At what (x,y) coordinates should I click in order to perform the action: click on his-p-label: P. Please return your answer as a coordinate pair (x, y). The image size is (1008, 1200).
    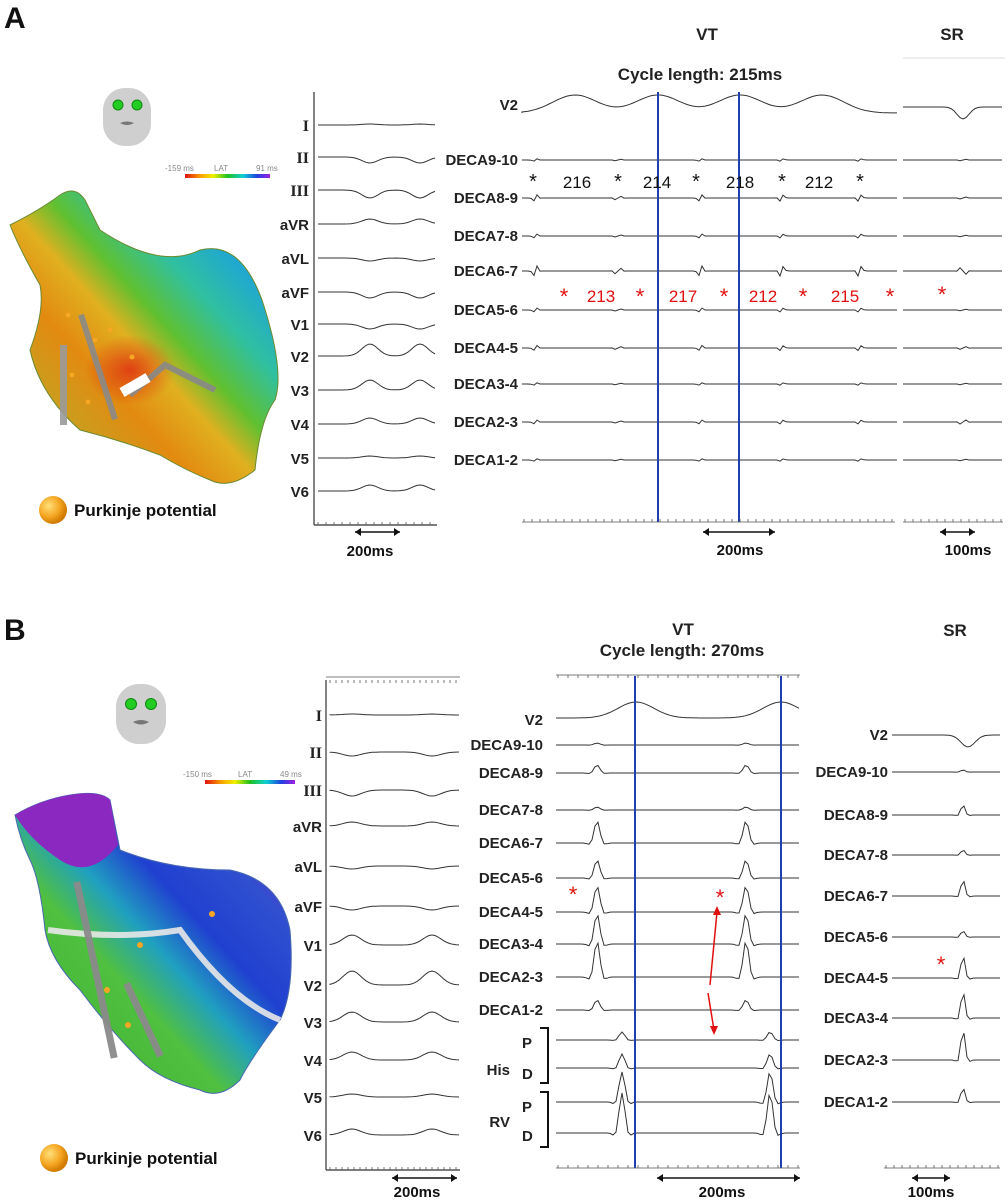
    Looking at the image, I should click on (527, 1043).